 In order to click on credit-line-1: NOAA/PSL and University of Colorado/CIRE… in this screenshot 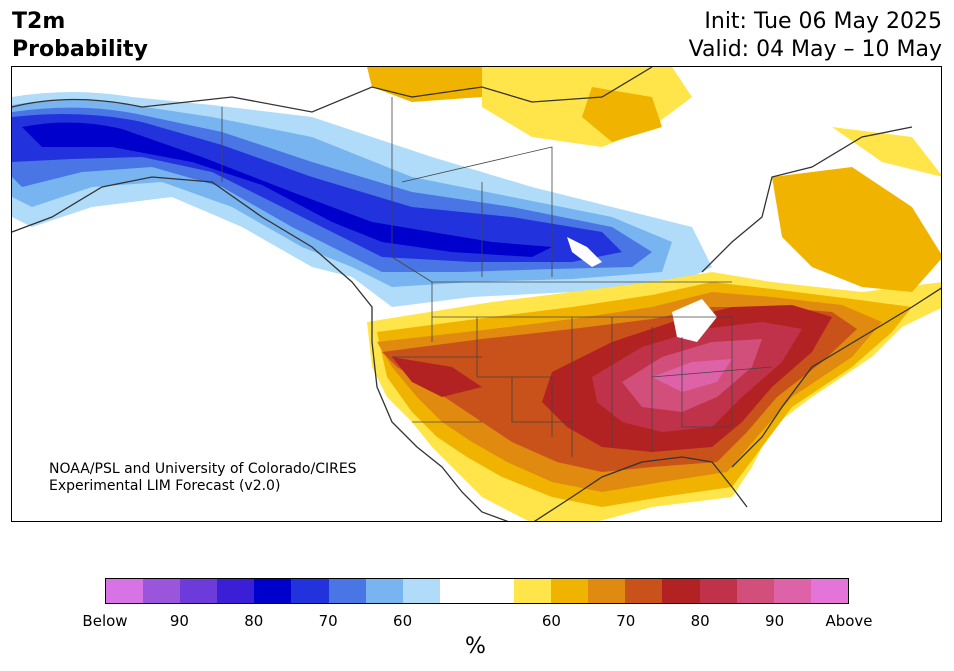, I will do `click(203, 469)`.